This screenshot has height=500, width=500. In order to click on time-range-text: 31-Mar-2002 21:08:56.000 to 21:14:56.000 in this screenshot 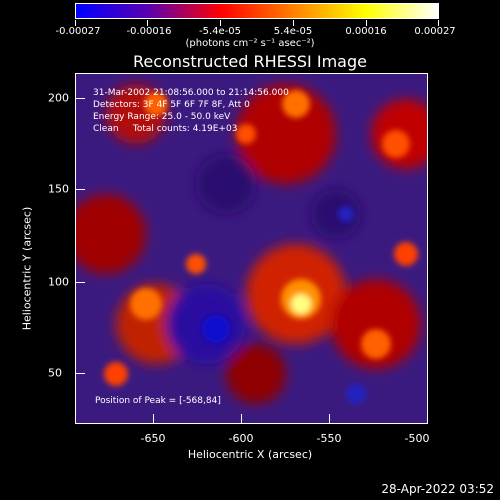, I will do `click(191, 93)`.